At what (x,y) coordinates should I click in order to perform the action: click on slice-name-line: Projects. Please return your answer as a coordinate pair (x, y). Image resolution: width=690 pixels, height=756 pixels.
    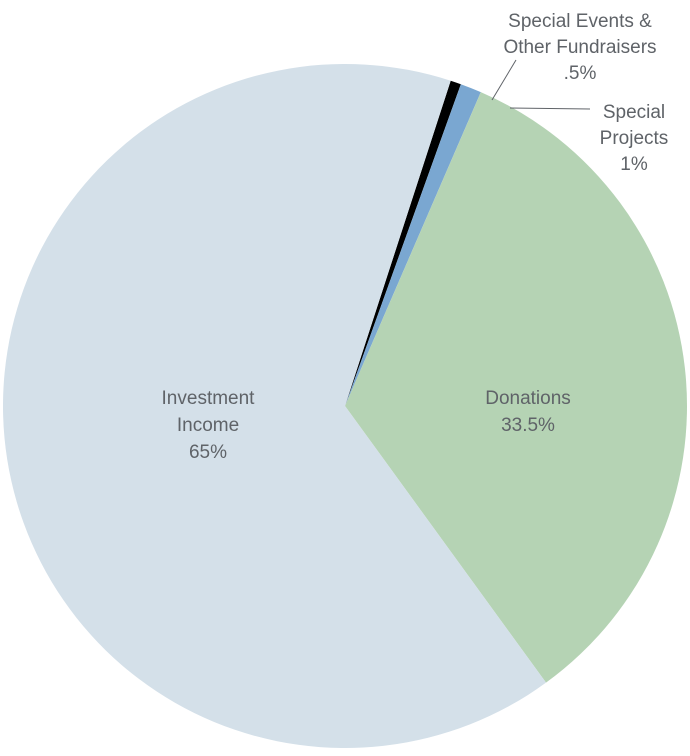
    Looking at the image, I should click on (634, 138).